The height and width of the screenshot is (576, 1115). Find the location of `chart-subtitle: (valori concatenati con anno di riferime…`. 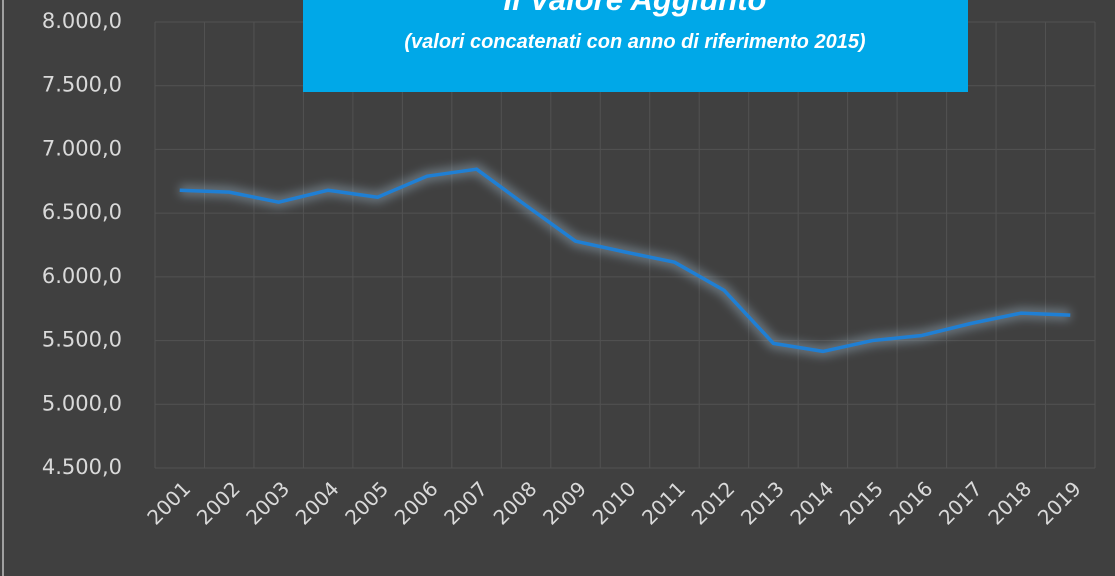

chart-subtitle: (valori concatenati con anno di riferime… is located at coordinates (635, 42).